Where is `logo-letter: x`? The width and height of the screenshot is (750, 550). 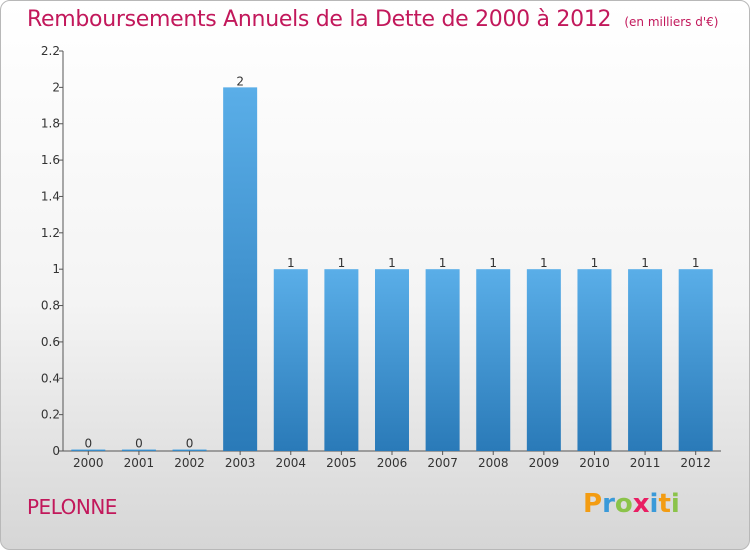 logo-letter: x is located at coordinates (641, 504).